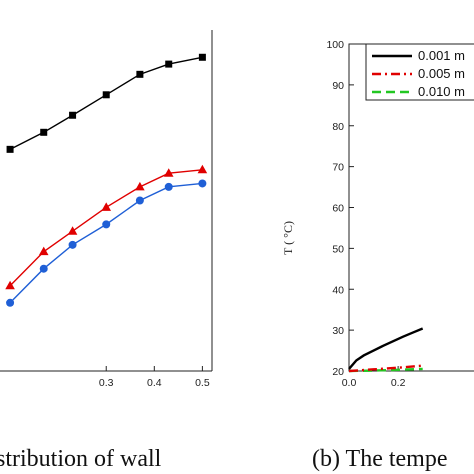 This screenshot has width=474, height=474. I want to click on panel-a-x-ticks: 0.3 0.4 0.5, so click(154, 377).